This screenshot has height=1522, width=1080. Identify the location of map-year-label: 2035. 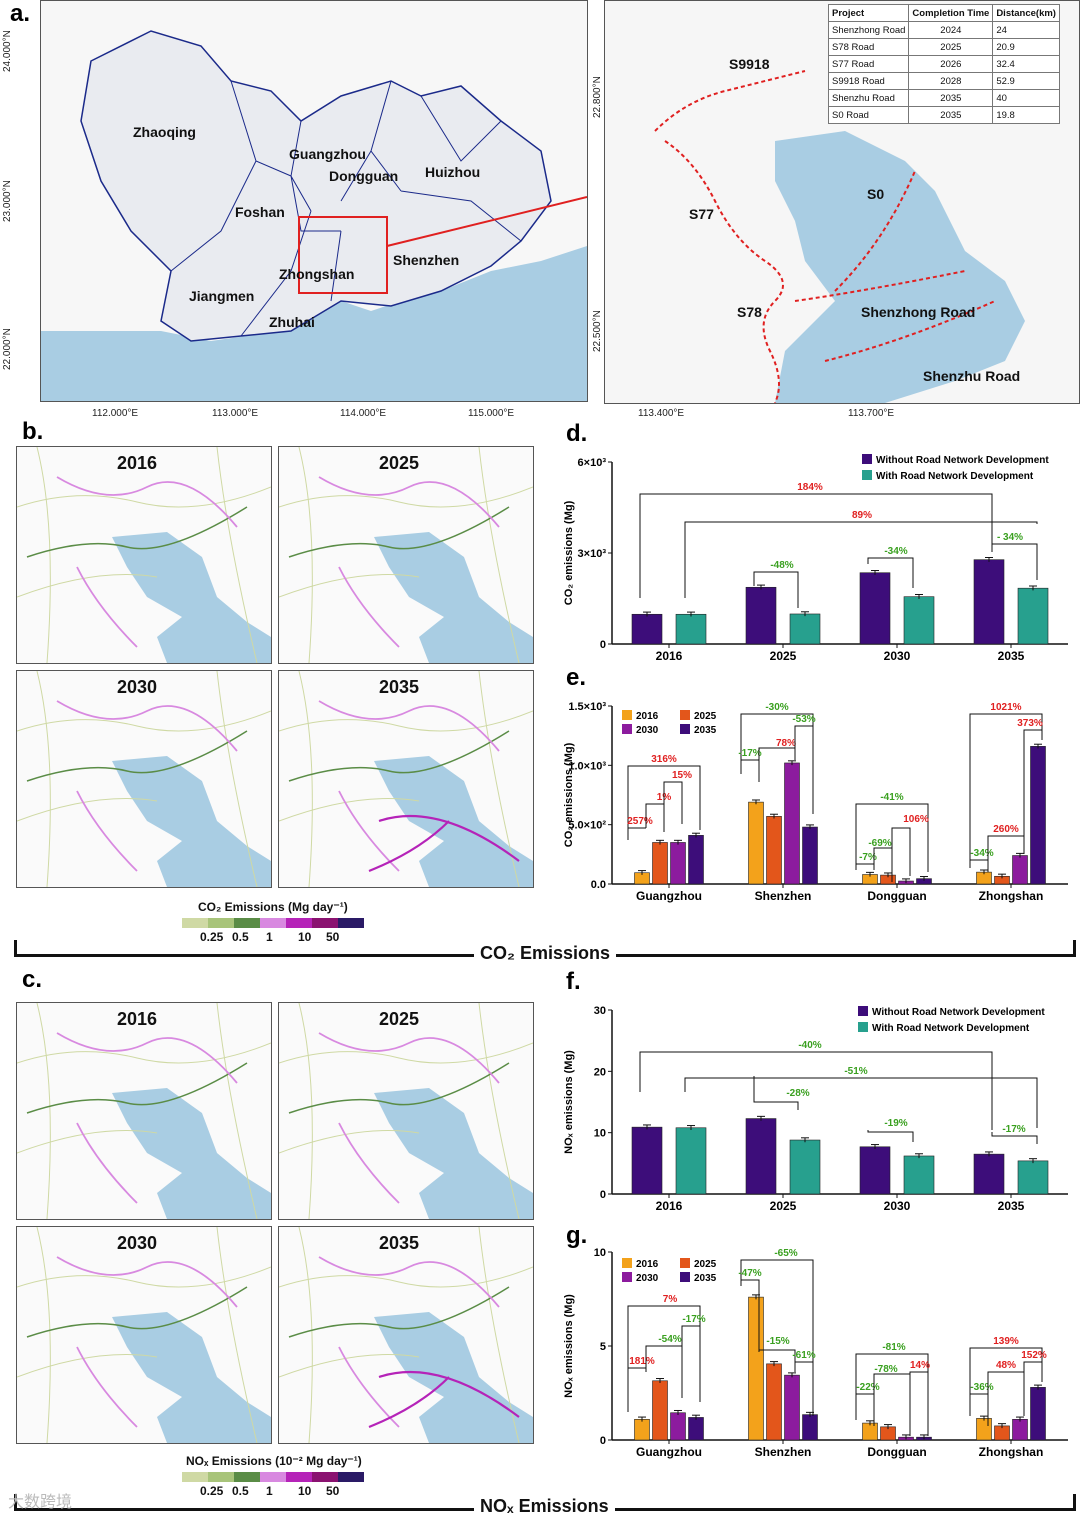
(399, 687).